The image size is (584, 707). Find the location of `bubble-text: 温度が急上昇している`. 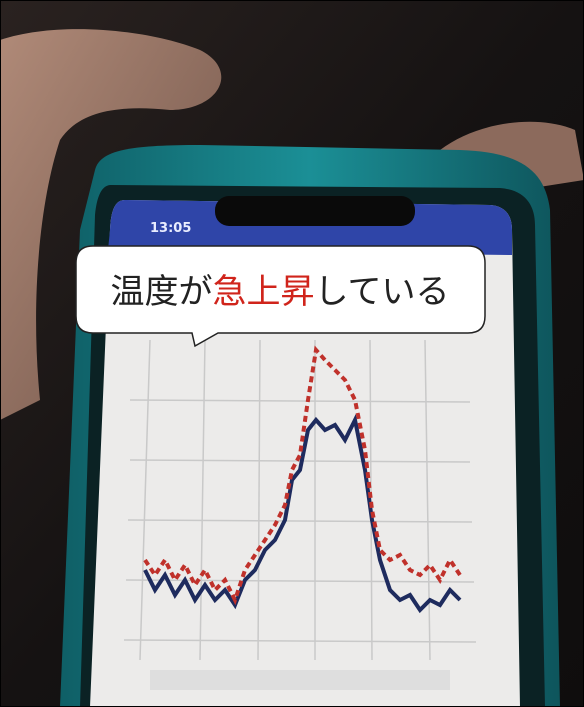

bubble-text: 温度が急上昇している is located at coordinates (280, 292).